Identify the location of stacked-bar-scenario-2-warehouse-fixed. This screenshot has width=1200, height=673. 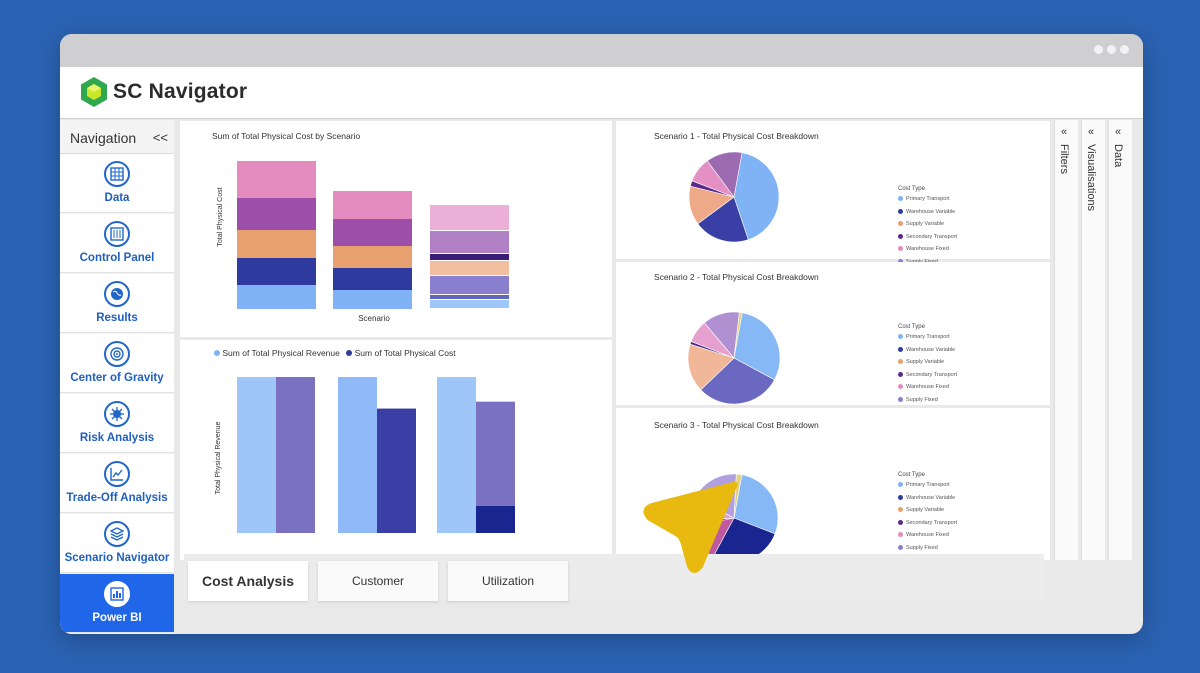
(372, 205).